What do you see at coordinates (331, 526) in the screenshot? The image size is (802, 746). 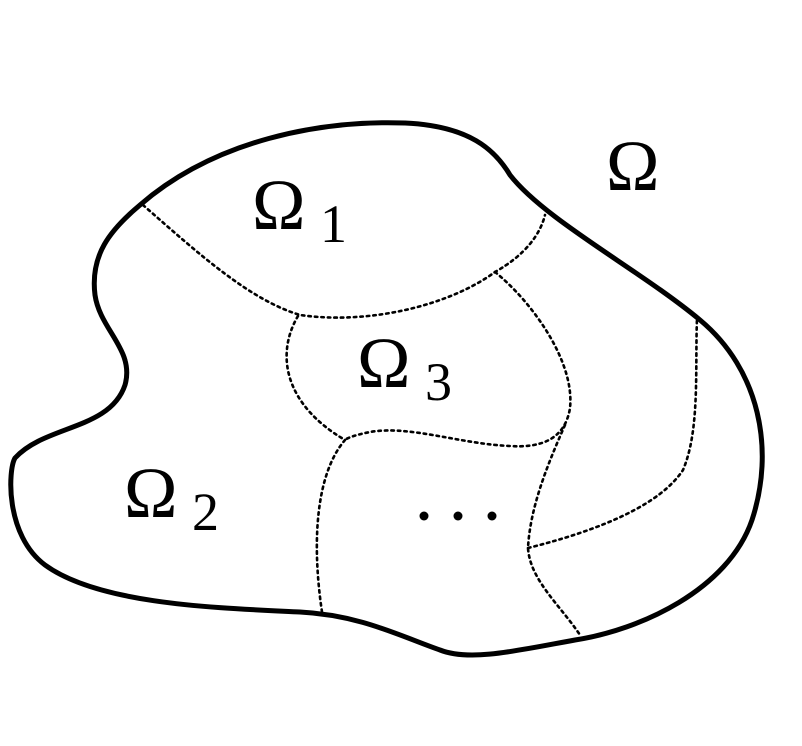 I see `interface-omega2-bottom` at bounding box center [331, 526].